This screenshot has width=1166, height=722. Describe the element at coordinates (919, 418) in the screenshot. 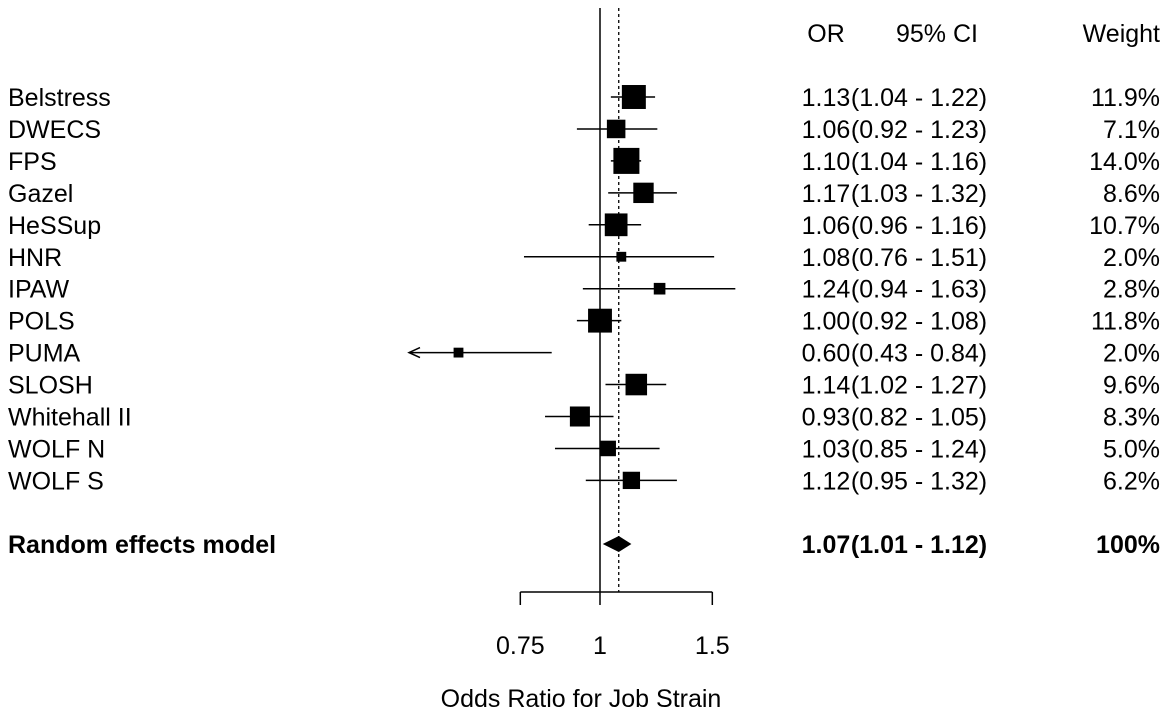

I see `study-ci: (0.82 - 1.05)` at that location.